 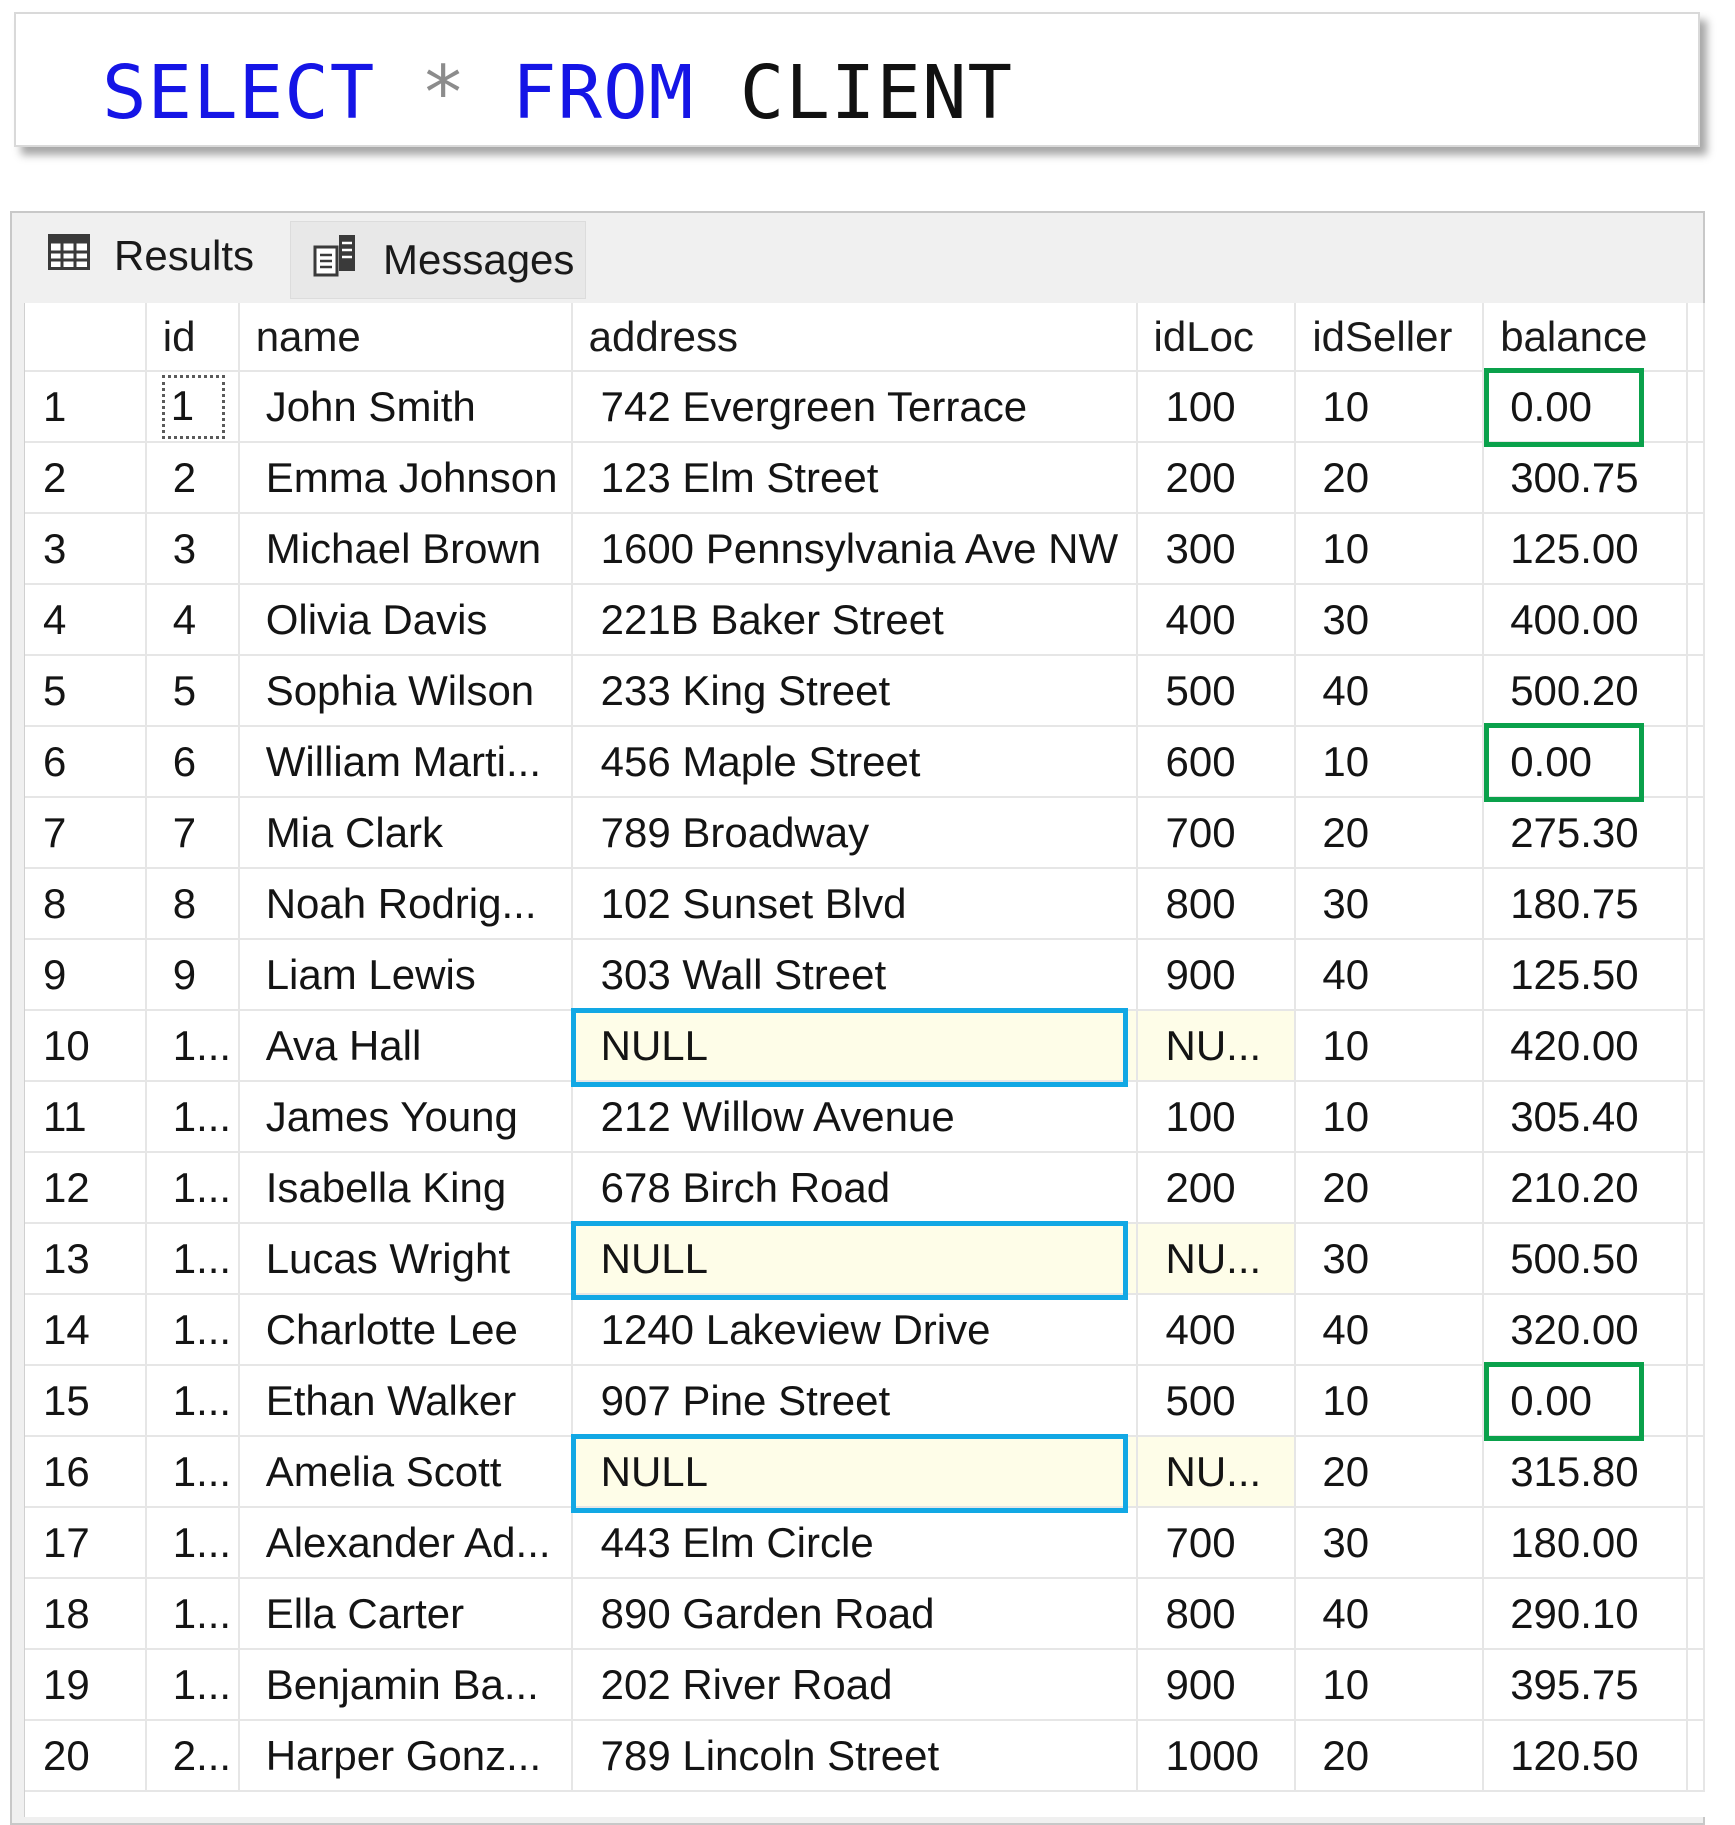 What do you see at coordinates (192, 549) in the screenshot?
I see `id-cell: 3` at bounding box center [192, 549].